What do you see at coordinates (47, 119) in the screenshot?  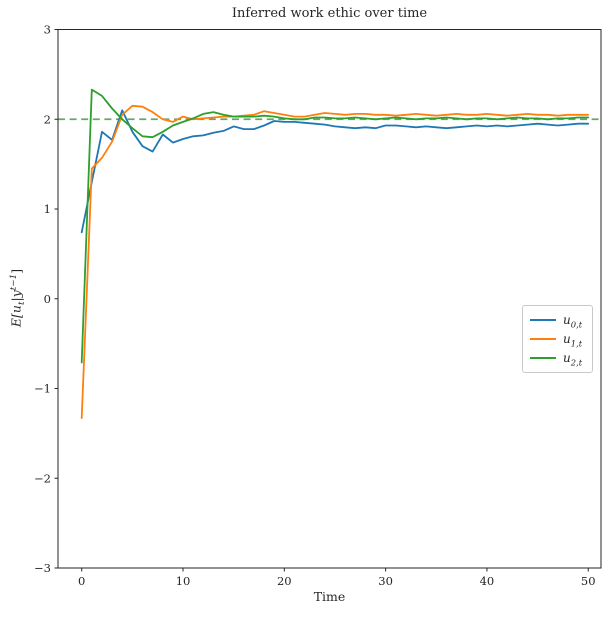 I see `y-tick-label: 2` at bounding box center [47, 119].